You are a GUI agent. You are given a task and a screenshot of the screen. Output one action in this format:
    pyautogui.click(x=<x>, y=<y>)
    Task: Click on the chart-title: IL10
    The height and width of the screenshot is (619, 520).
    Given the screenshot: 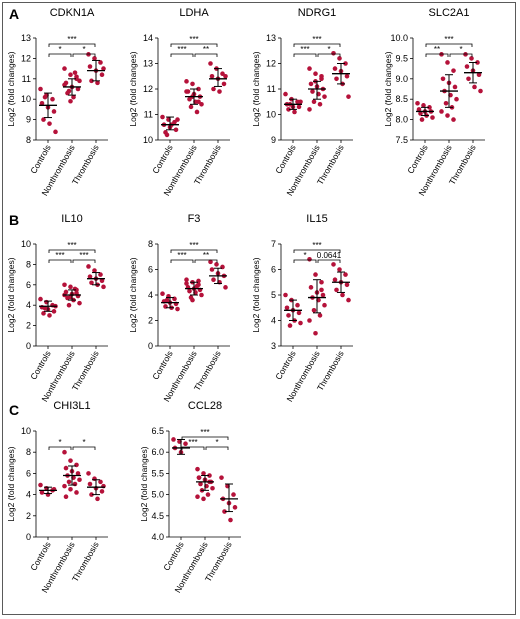 What is the action you would take?
    pyautogui.click(x=71, y=219)
    